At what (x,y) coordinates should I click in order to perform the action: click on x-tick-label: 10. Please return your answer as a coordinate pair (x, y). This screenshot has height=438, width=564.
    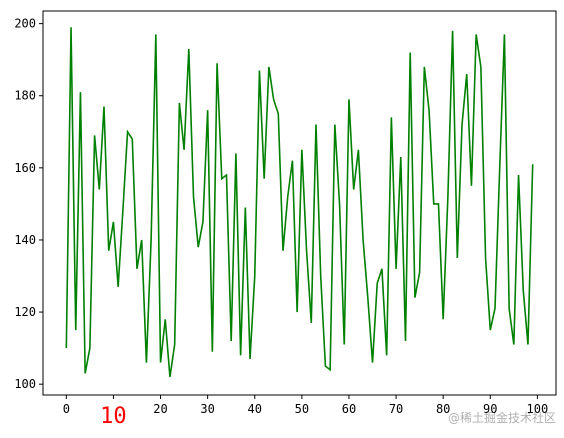
    Looking at the image, I should click on (113, 416).